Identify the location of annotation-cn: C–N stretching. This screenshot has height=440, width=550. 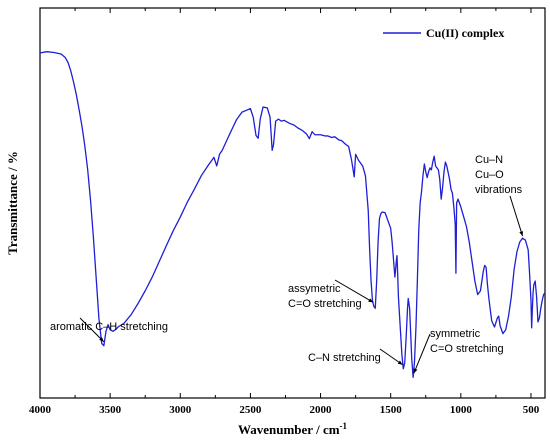
(355, 357).